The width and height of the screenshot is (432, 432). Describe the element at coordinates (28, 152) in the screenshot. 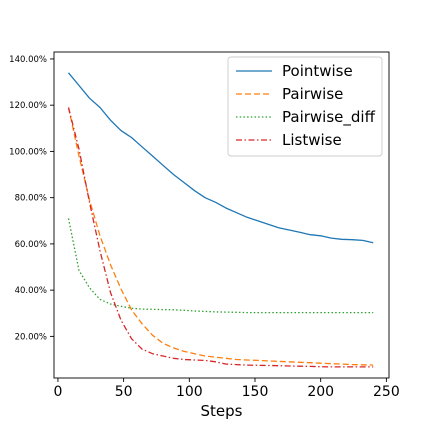

I see `y-tick-label: 100.00%` at that location.